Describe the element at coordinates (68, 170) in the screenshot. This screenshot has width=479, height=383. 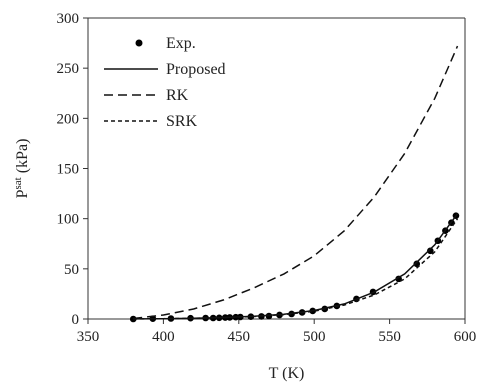
I see `y-tick-label: 150` at that location.